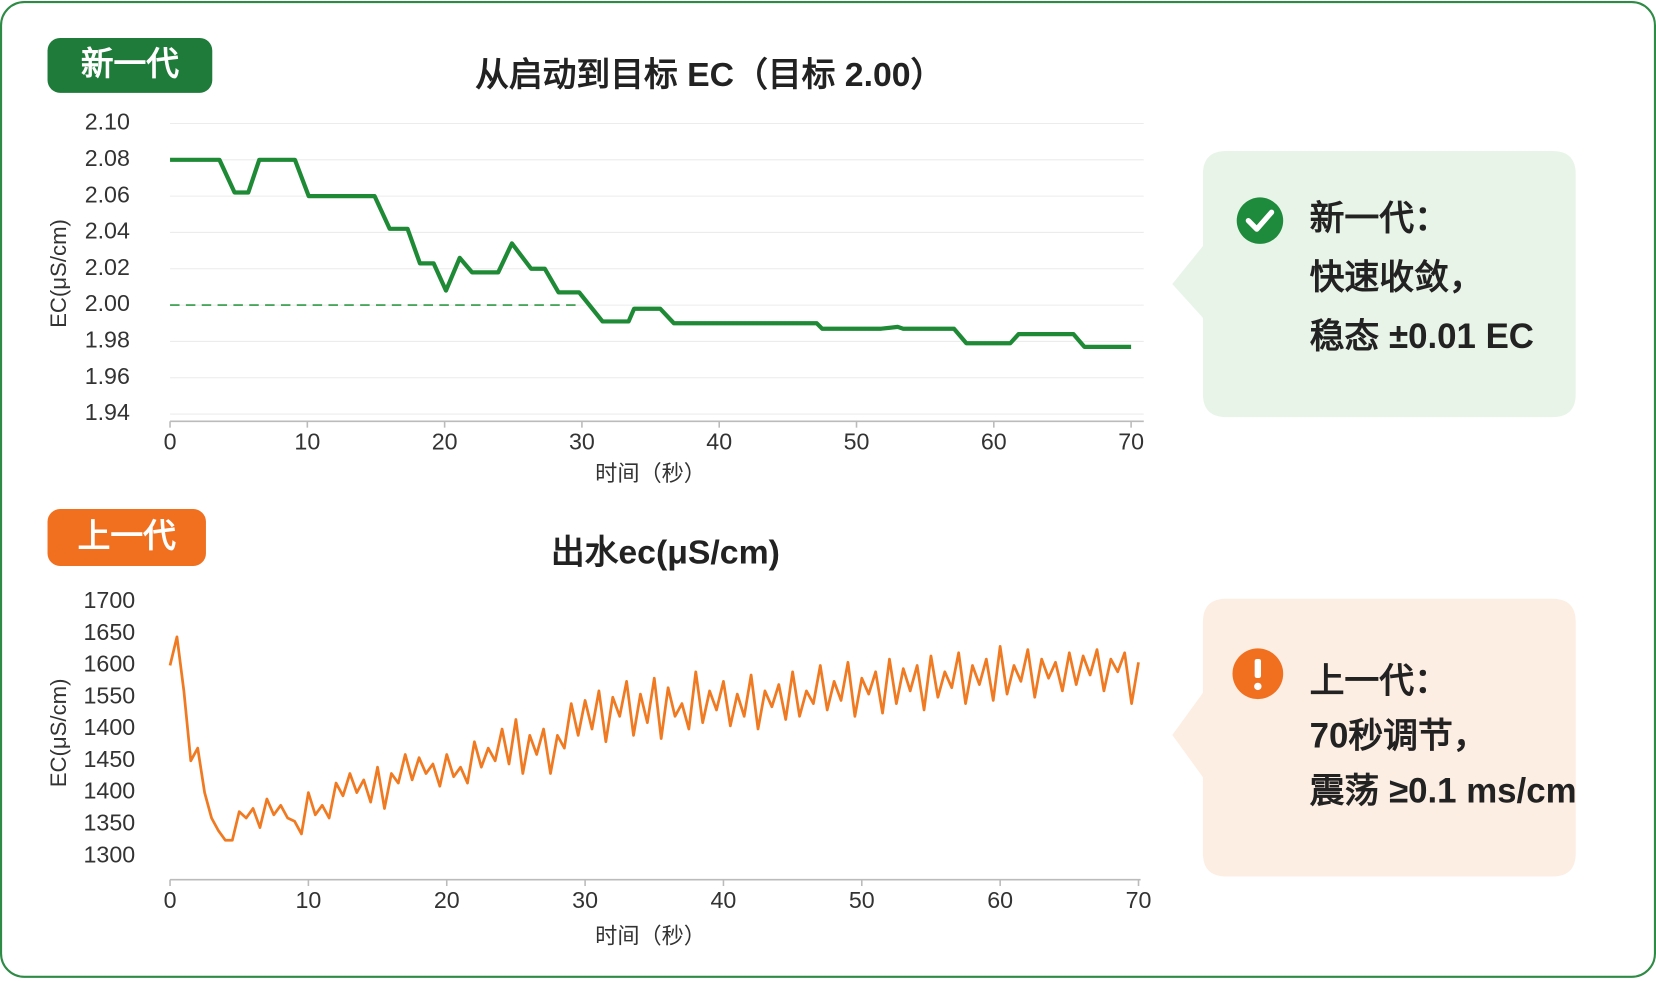 The image size is (1656, 981). Describe the element at coordinates (107, 303) in the screenshot. I see `y-tick-label: 2.00` at that location.